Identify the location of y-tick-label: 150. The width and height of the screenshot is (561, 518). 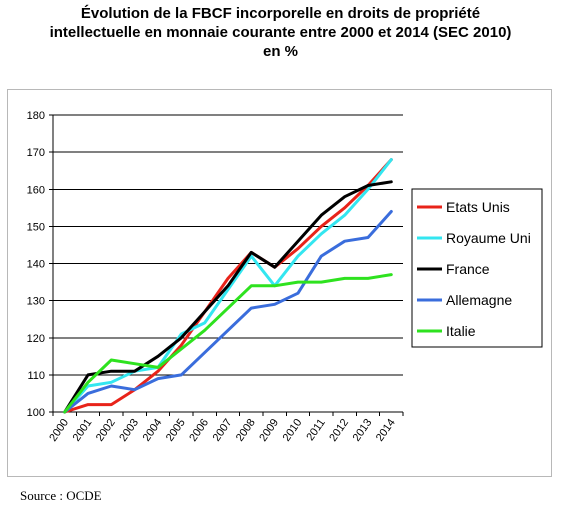
(36, 227).